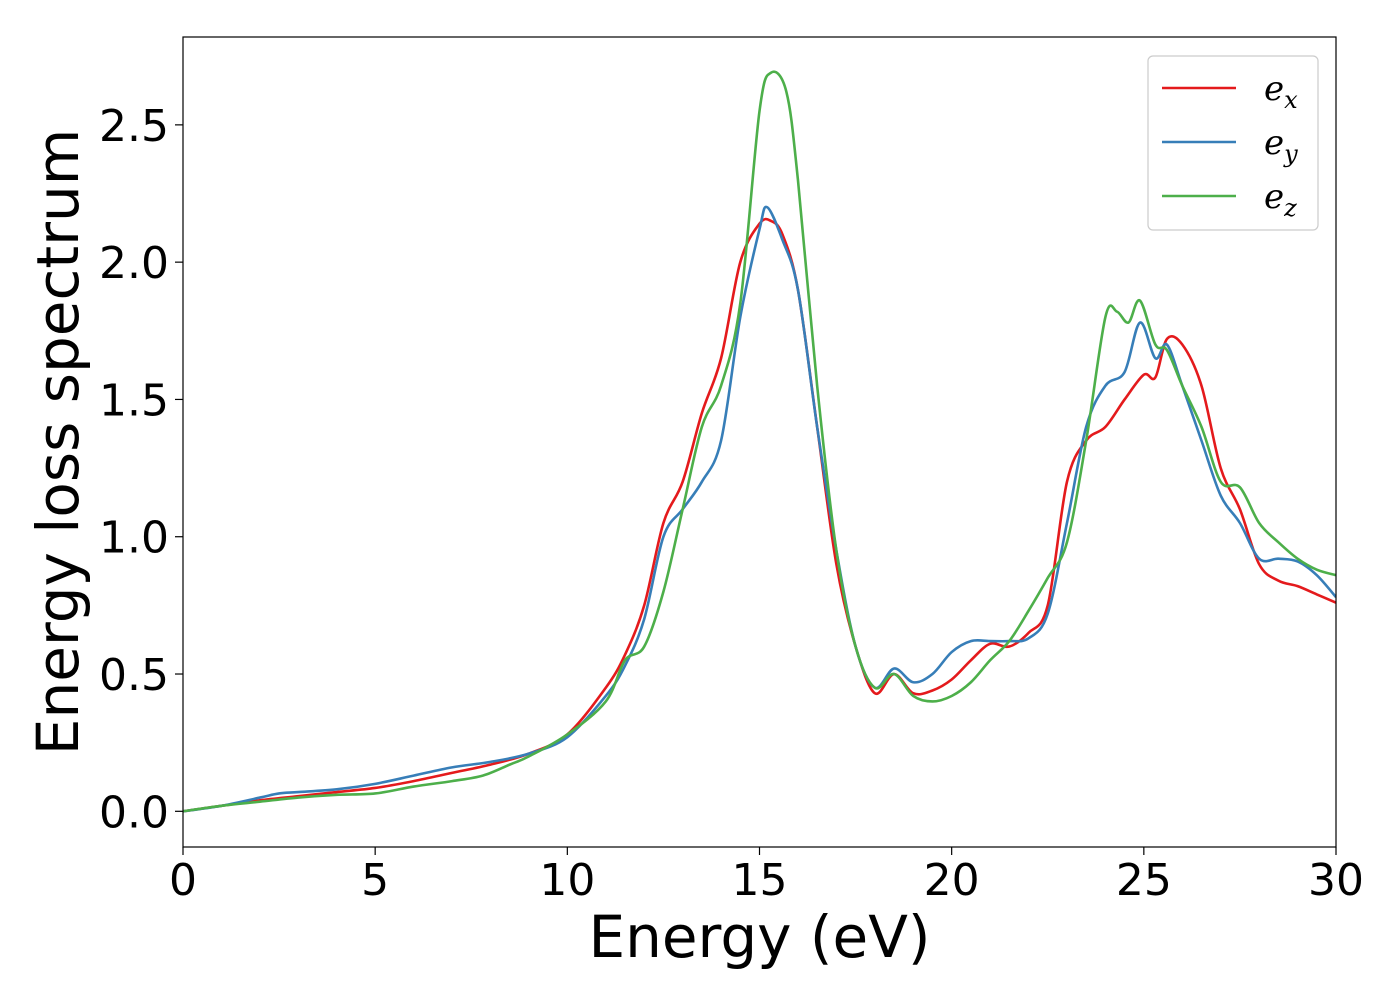 The width and height of the screenshot is (1400, 1000). I want to click on legend: ex ey ez, so click(1233, 143).